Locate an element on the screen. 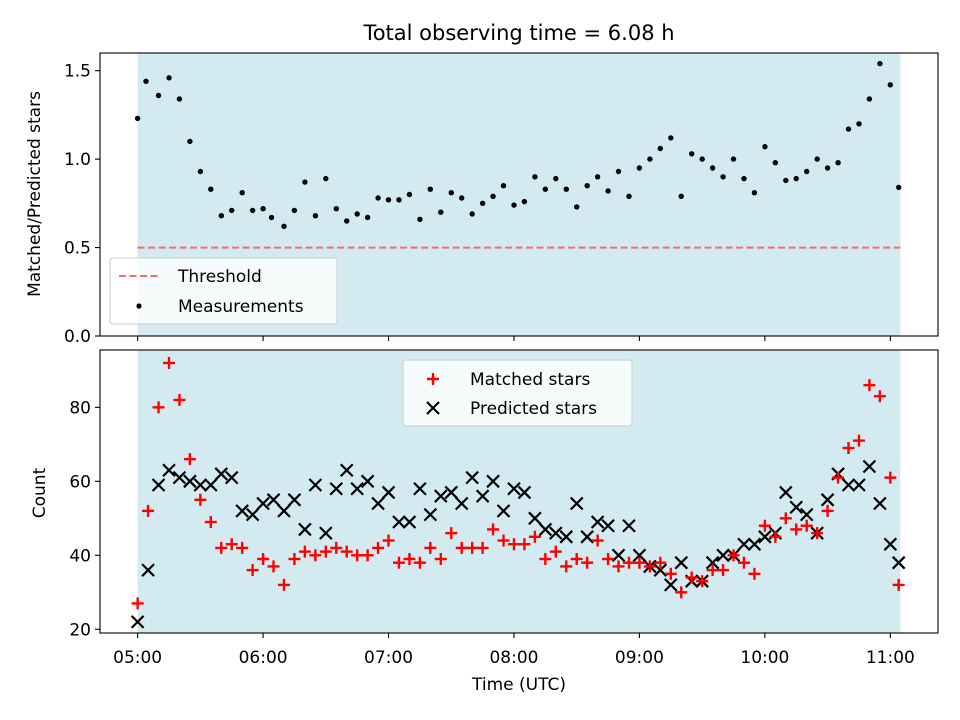 Image resolution: width=960 pixels, height=720 pixels. bottom-y-axis-label: Count is located at coordinates (40, 492).